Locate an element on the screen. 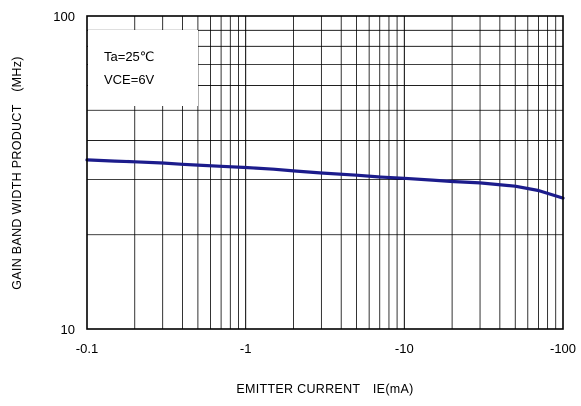  y-axis-label: GAIN BAND WIDTH PRODUCT (MHz) is located at coordinates (17, 172).